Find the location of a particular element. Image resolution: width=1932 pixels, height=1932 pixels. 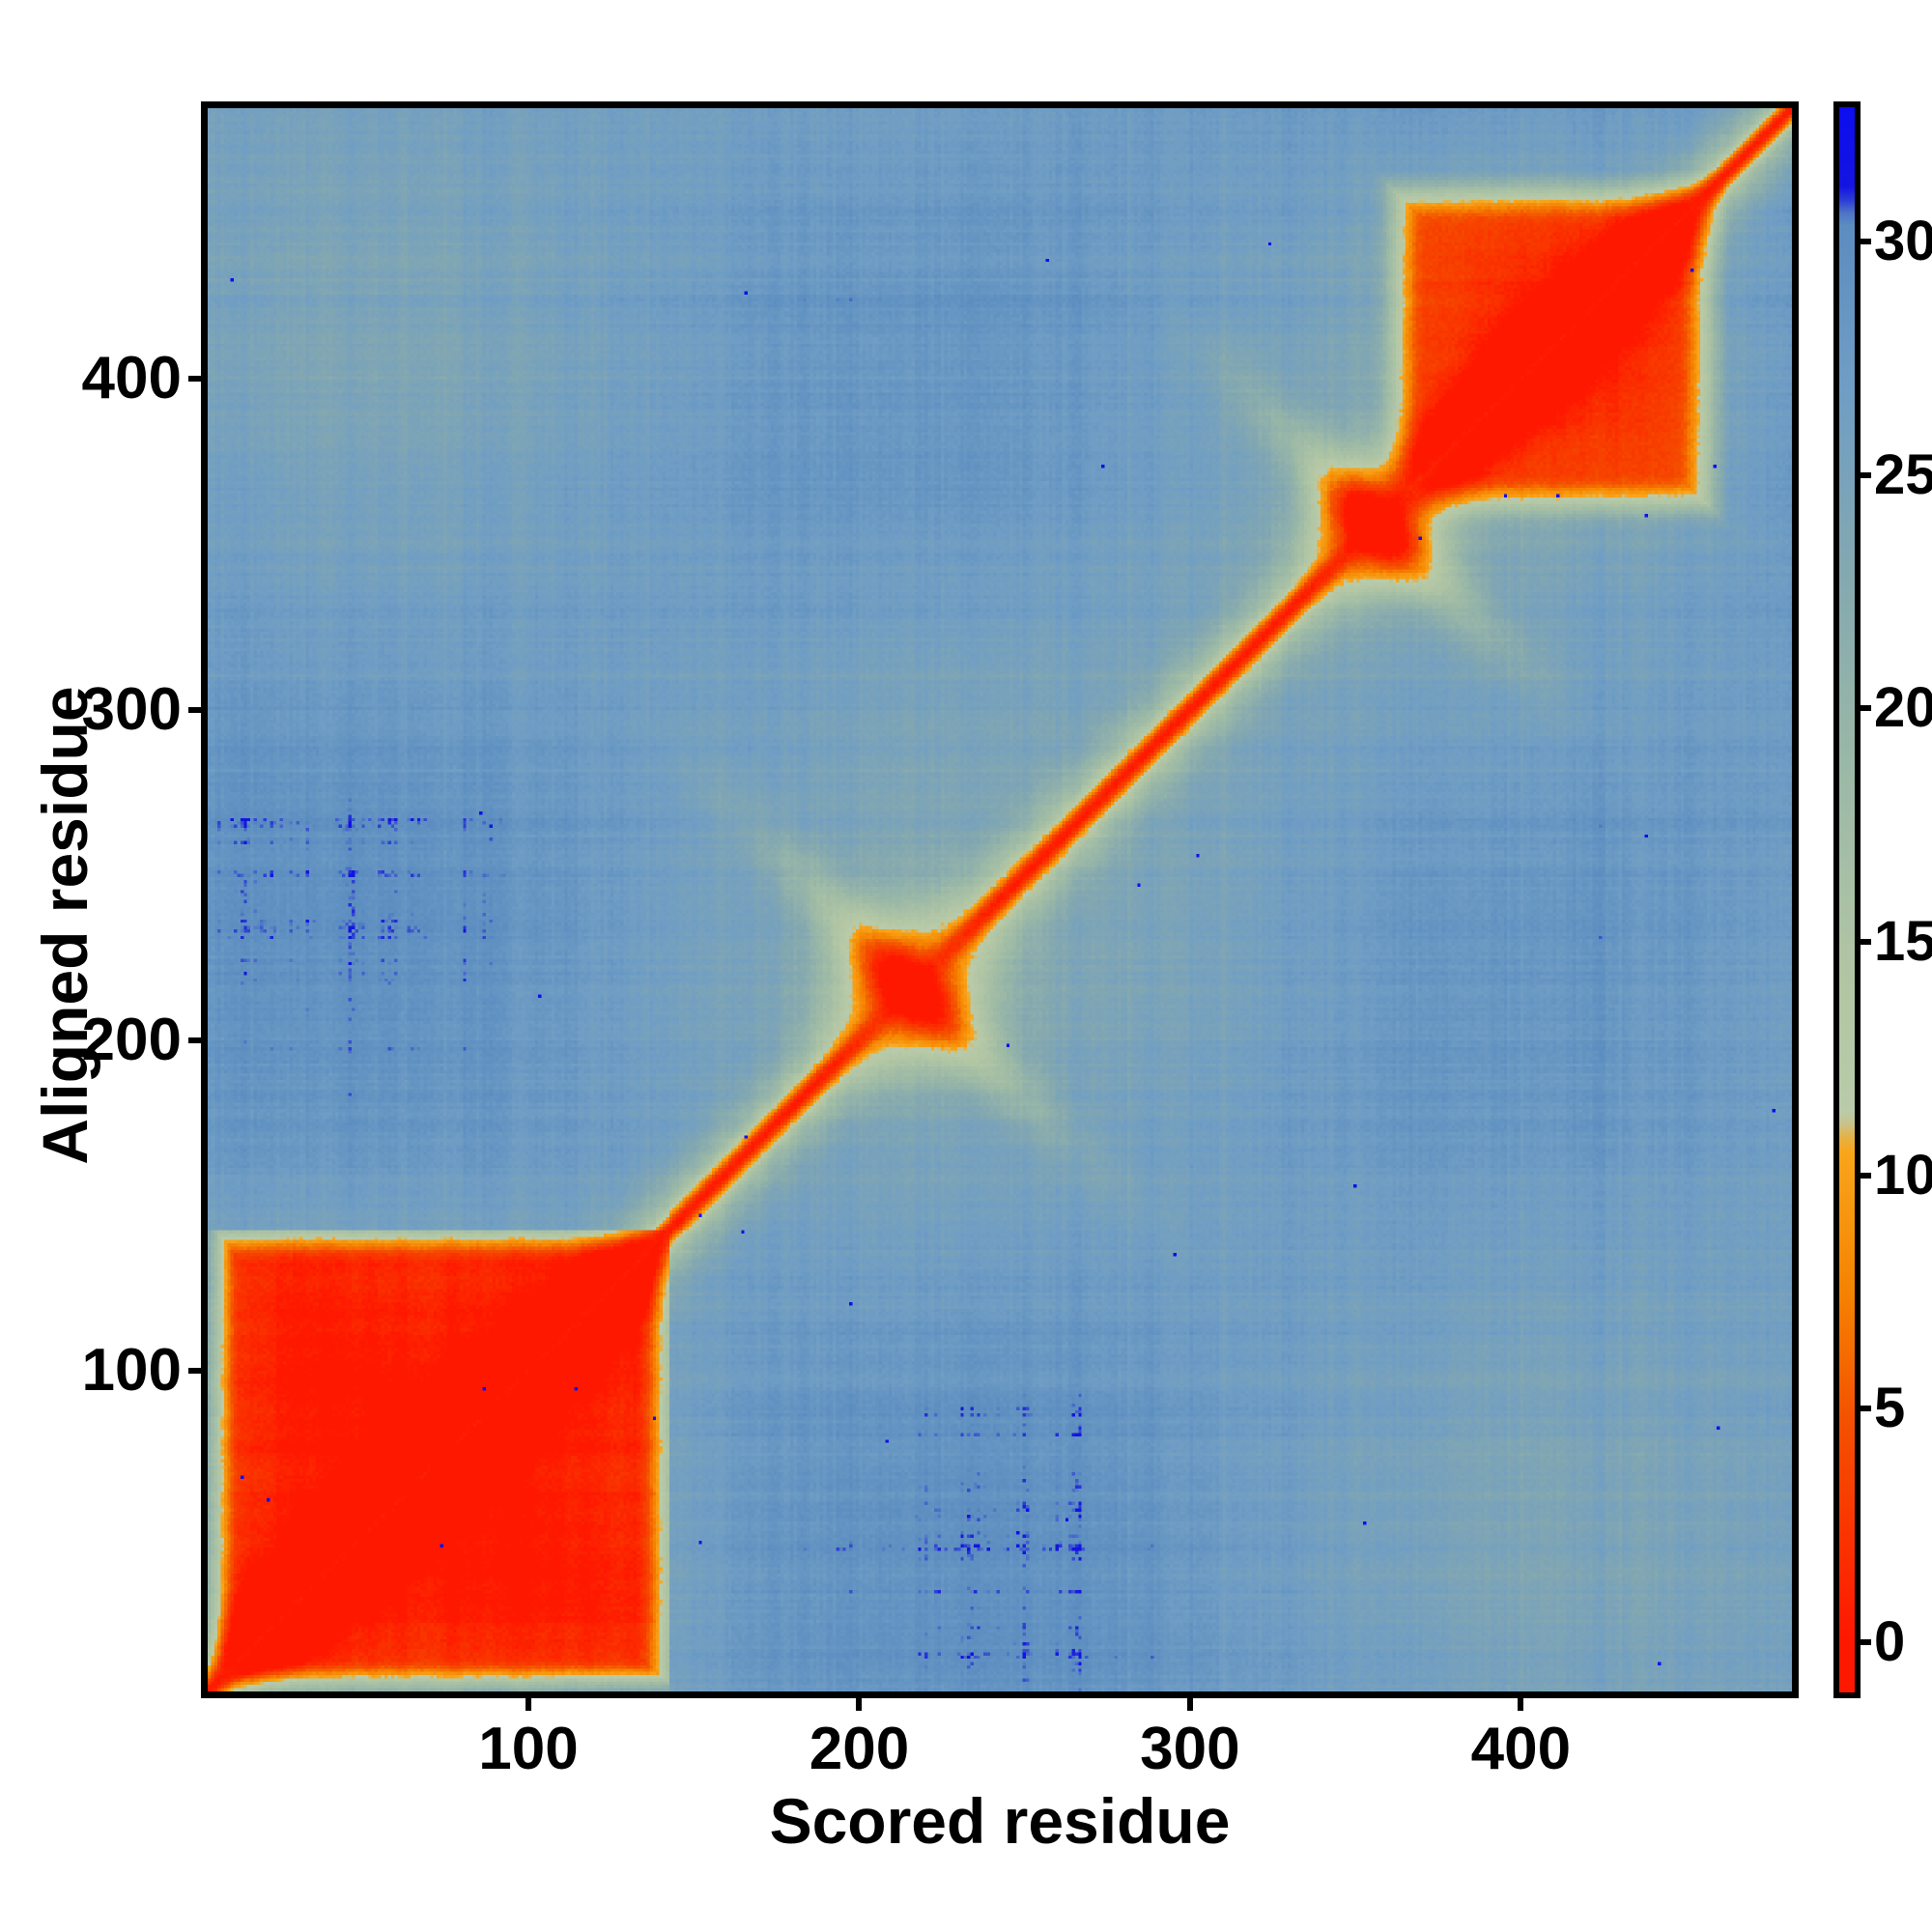

colorbar-tick-label: 25 is located at coordinates (1903, 474).